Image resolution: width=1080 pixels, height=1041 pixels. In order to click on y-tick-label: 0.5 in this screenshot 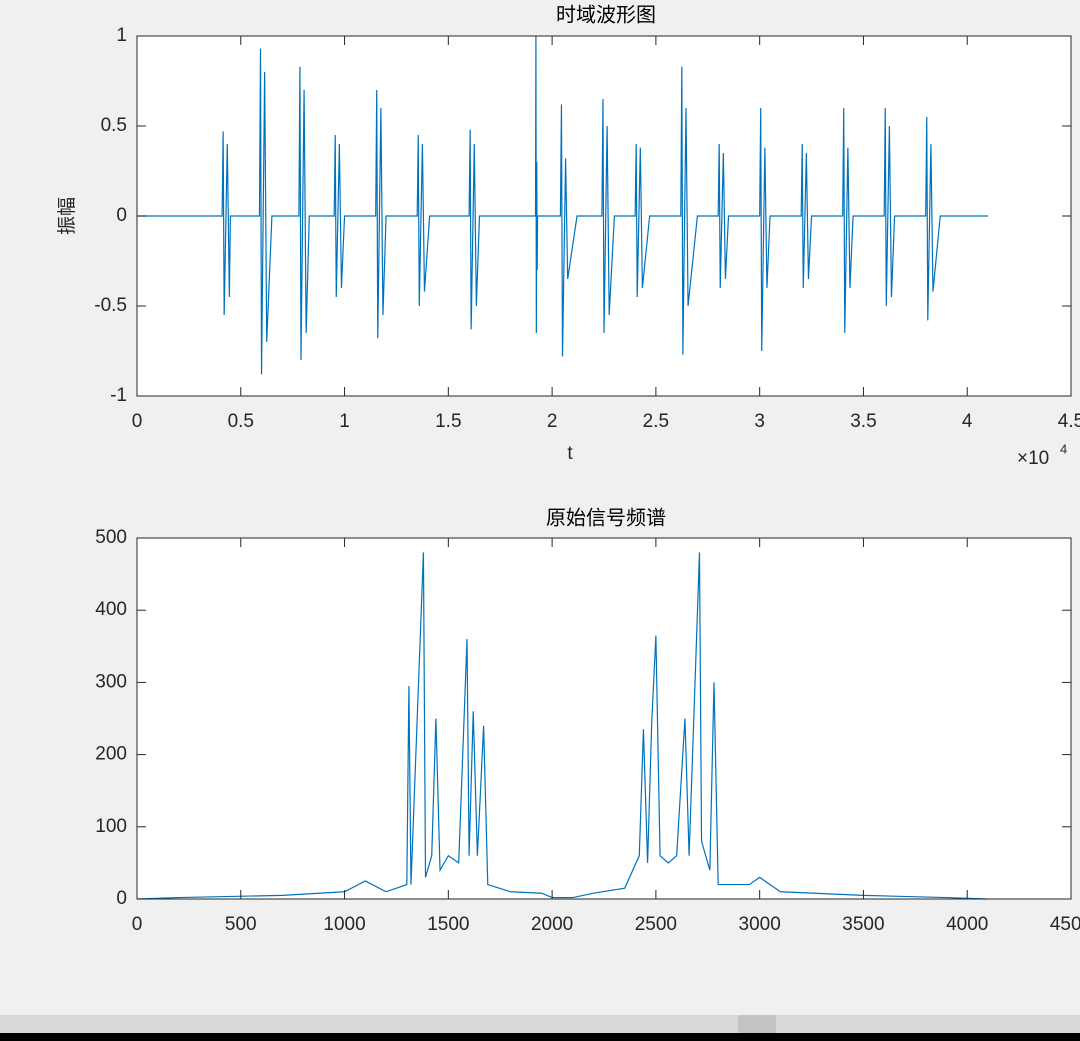, I will do `click(114, 125)`.